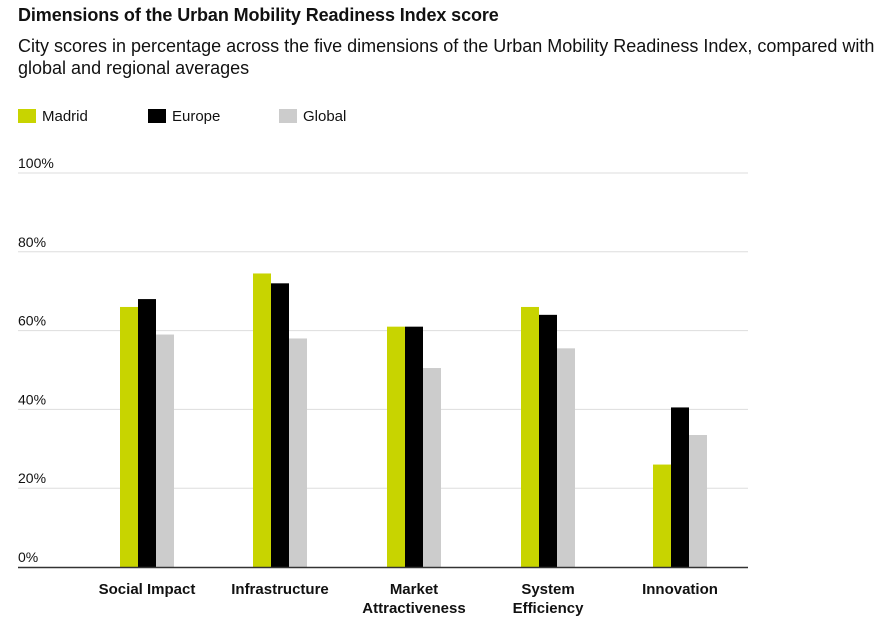  I want to click on y-tick-label: 100%, so click(36, 163).